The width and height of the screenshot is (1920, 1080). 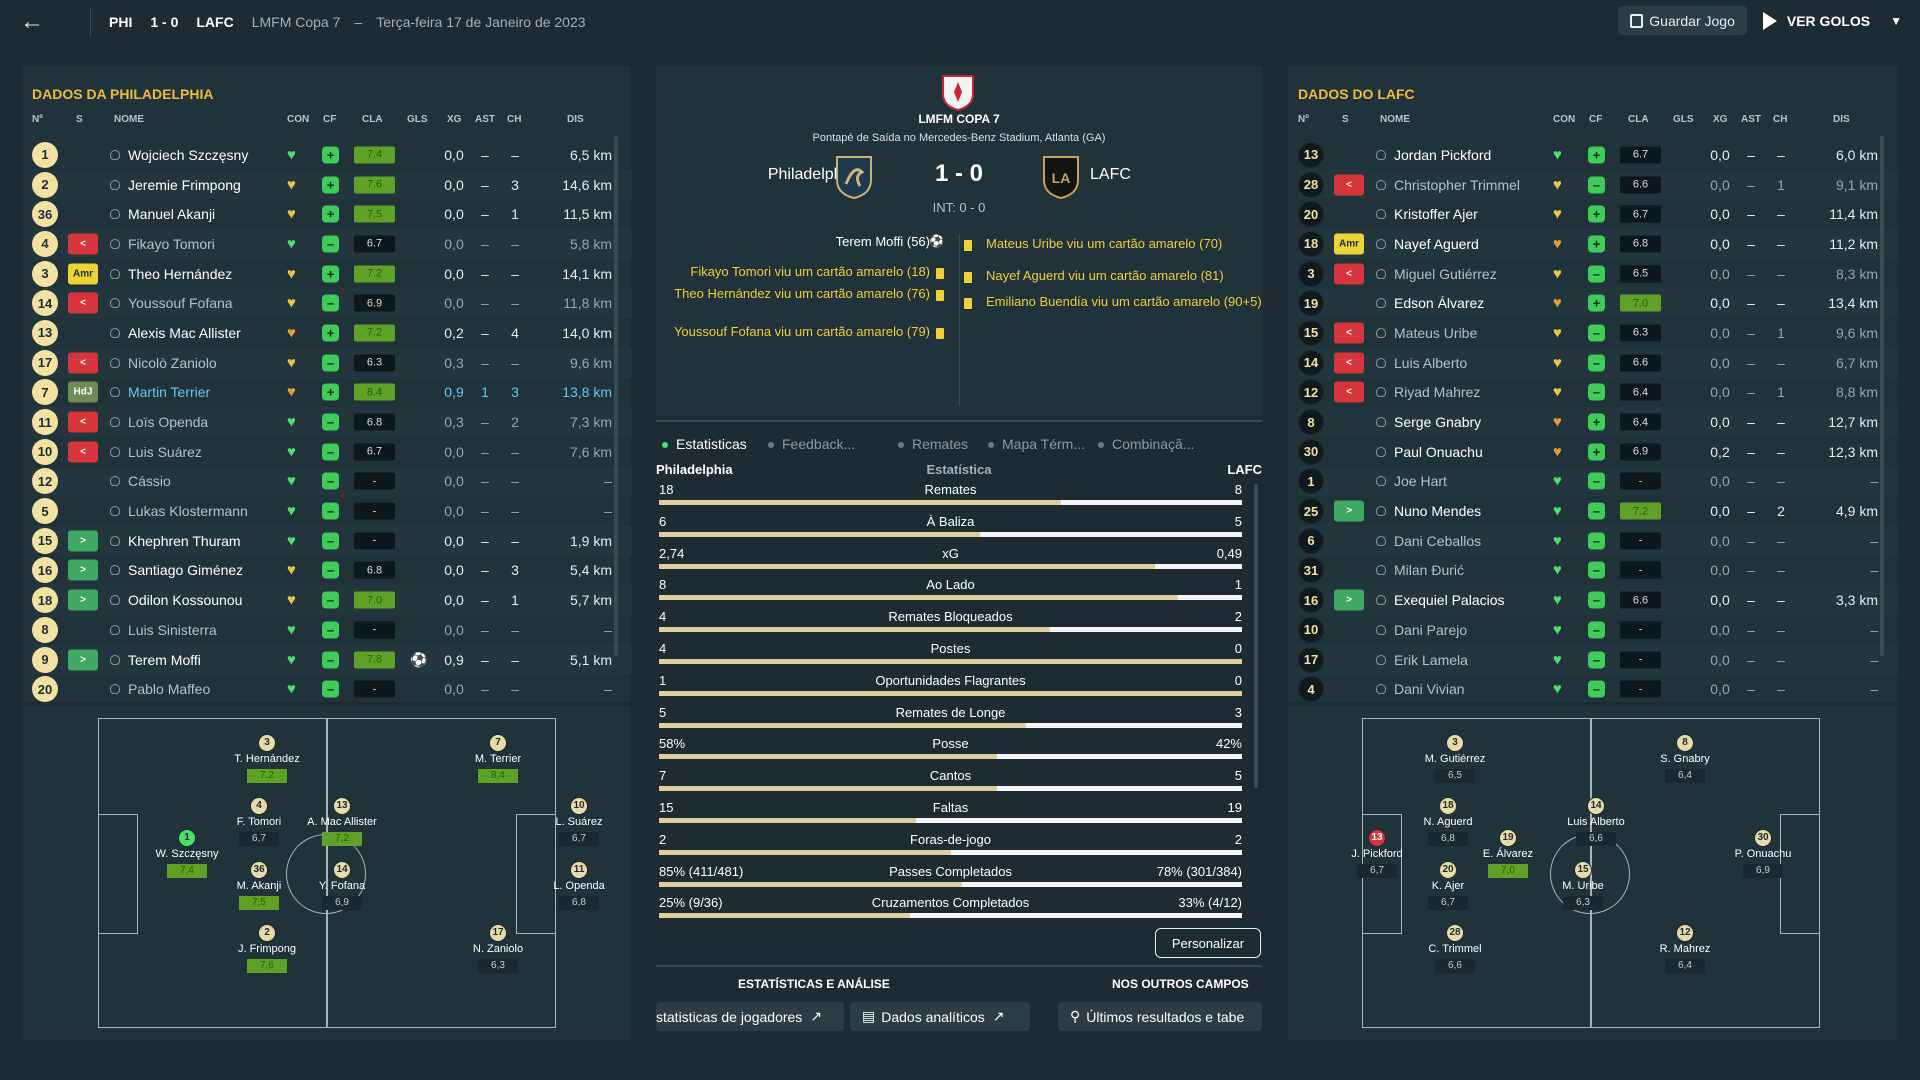 What do you see at coordinates (1598, 303) in the screenshot?
I see `player-row: 19 Edson Álvarez ♥ +7.0 0,0– –13,4 km` at bounding box center [1598, 303].